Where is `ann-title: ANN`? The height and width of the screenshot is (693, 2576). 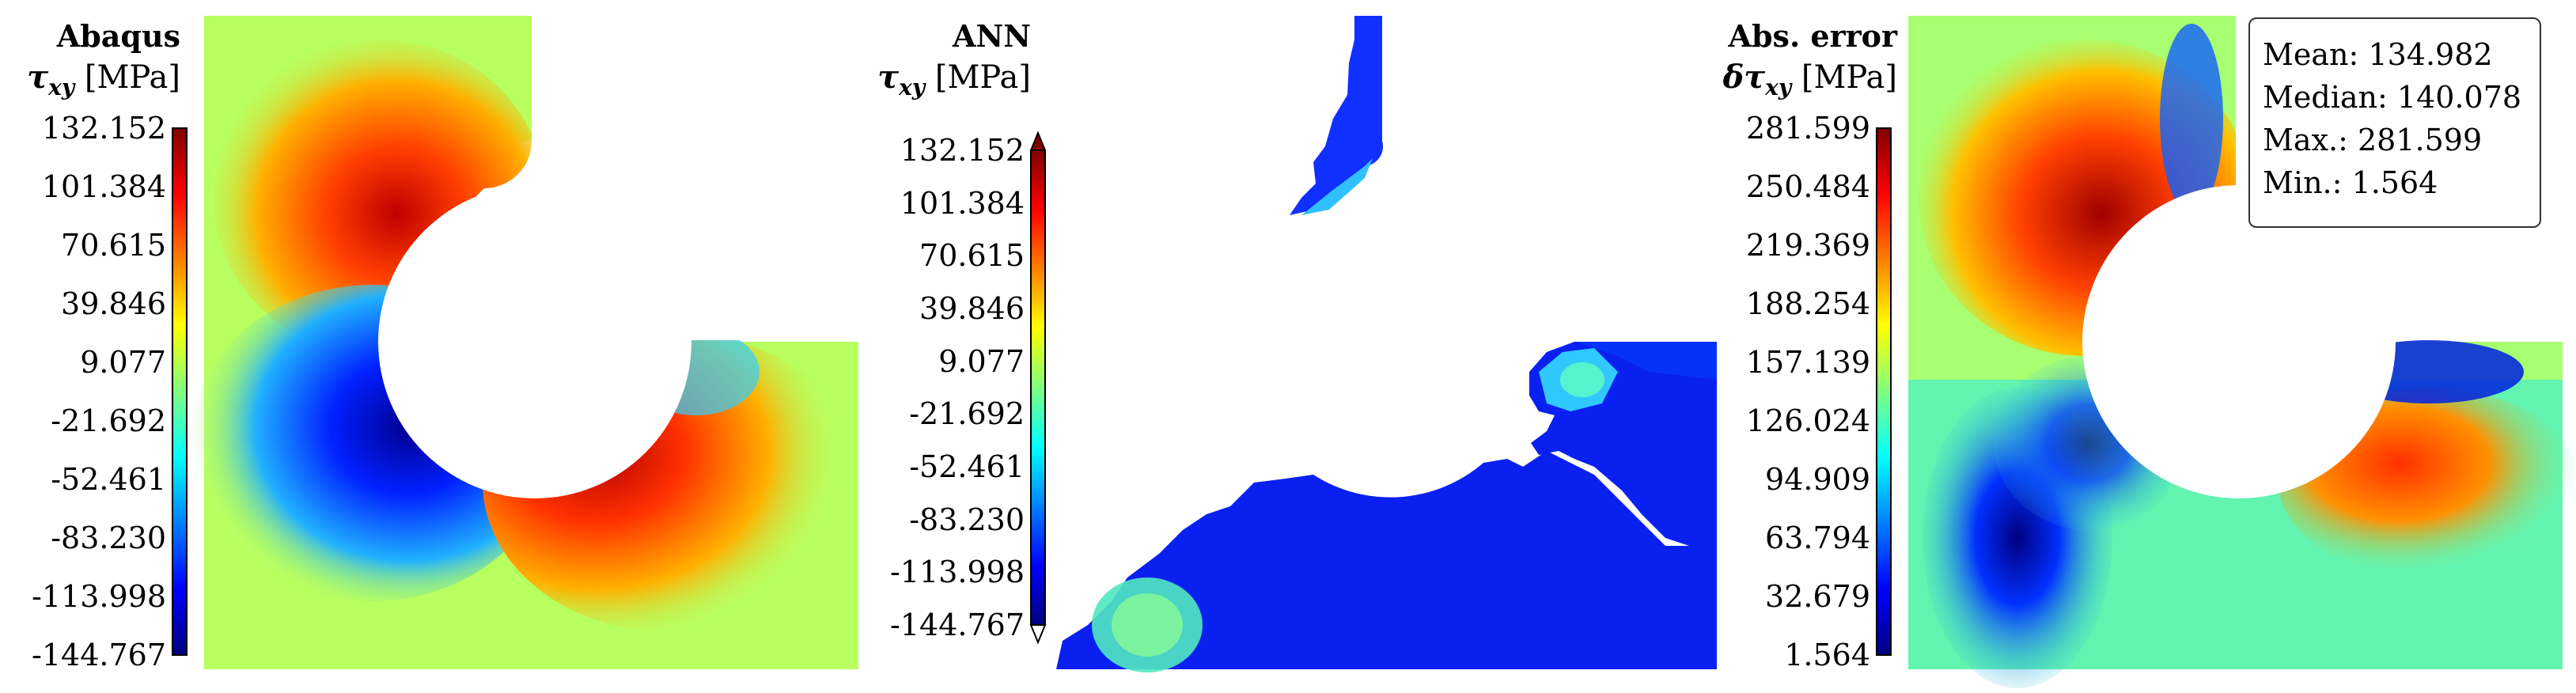
ann-title: ANN is located at coordinates (992, 36).